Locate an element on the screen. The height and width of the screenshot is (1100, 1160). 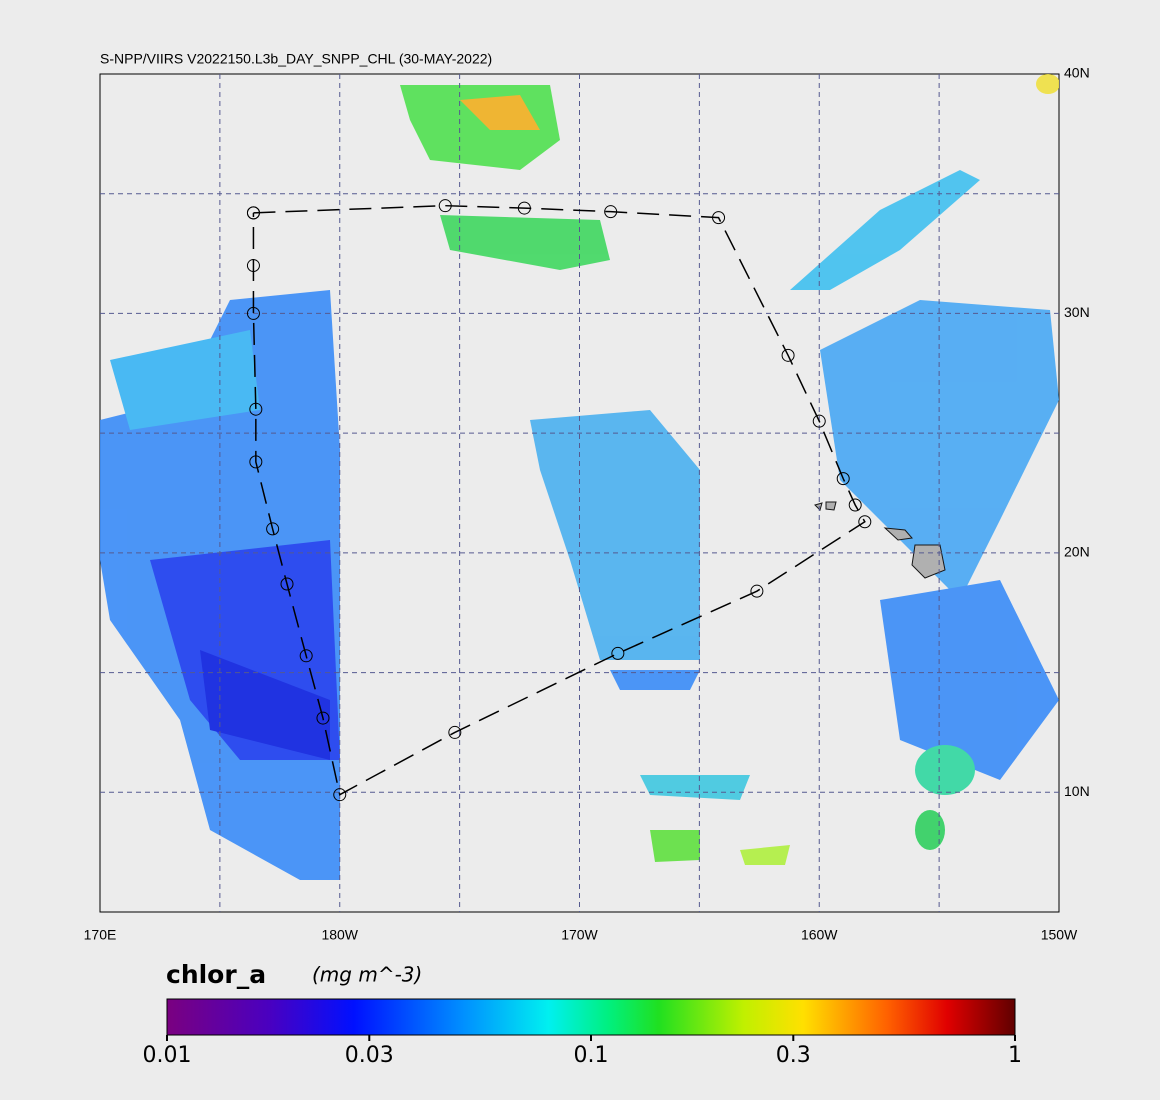
lon-label: 170E is located at coordinates (100, 935).